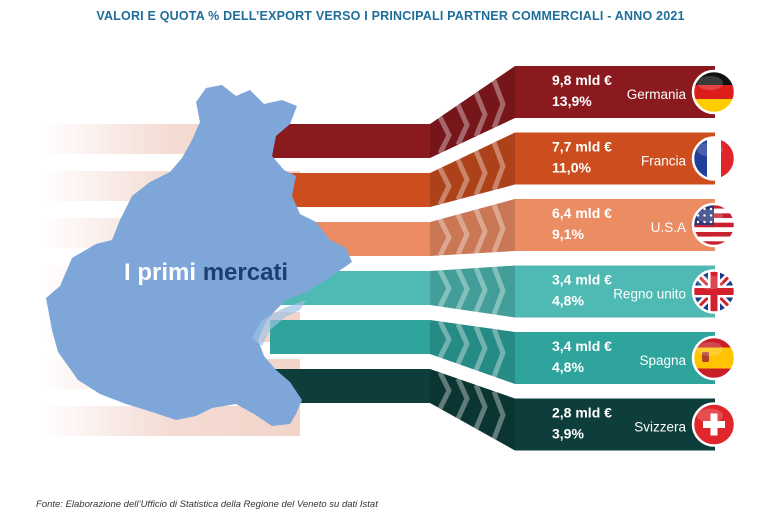 The image size is (781, 519). I want to click on band-u-s-a: 6,4 mld € 9,1% U.S.A, so click(492, 228).